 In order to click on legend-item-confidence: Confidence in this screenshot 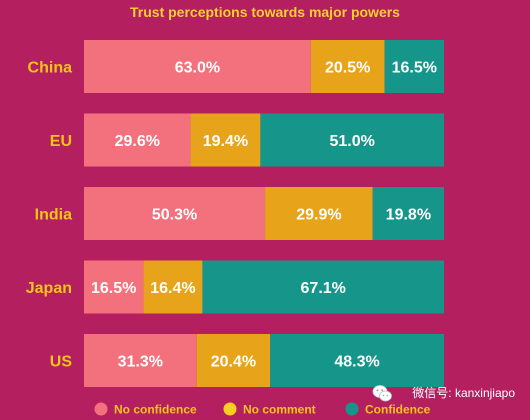, I will do `click(388, 409)`.